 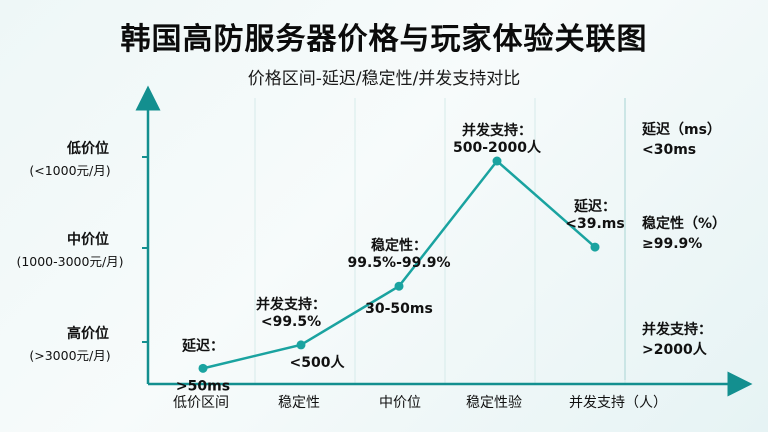 What do you see at coordinates (399, 245) in the screenshot?
I see `point-label-above: 稳定性：` at bounding box center [399, 245].